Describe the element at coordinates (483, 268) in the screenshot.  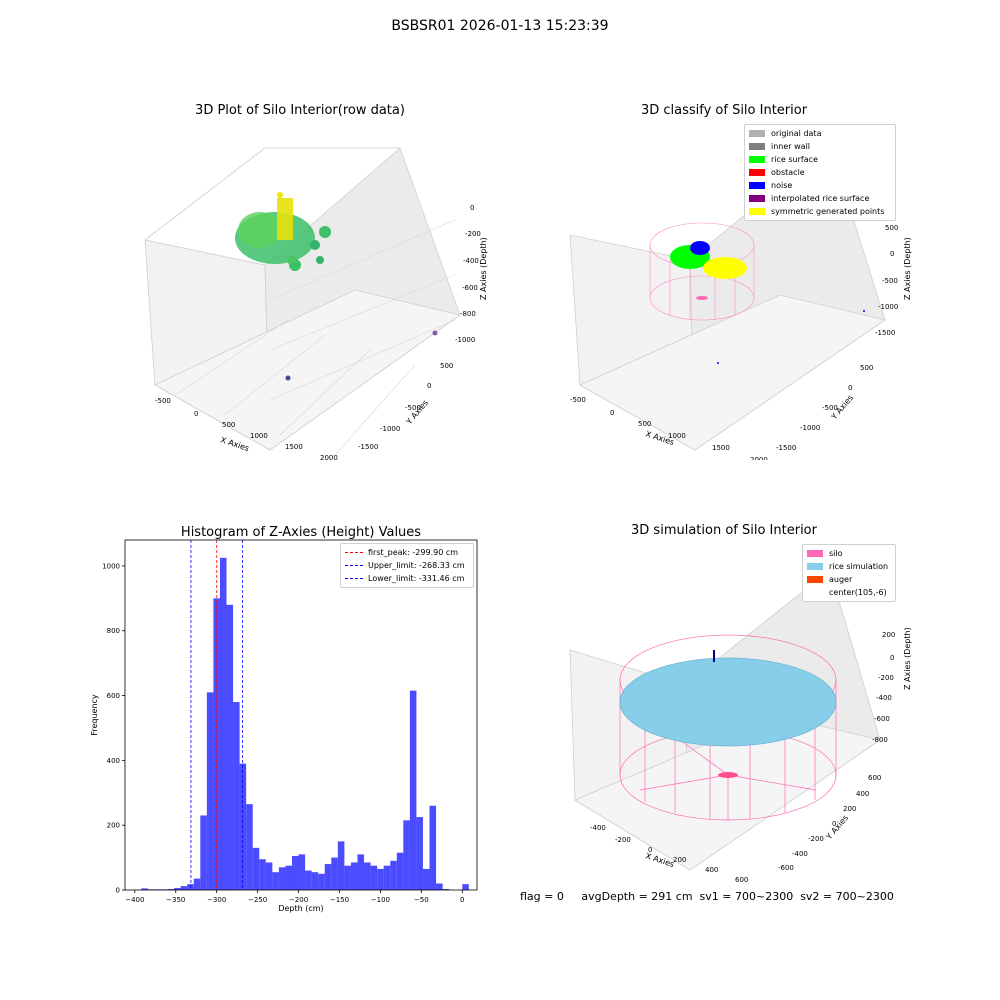
I see `raw-zlabel: Z Axies (Depth)` at that location.